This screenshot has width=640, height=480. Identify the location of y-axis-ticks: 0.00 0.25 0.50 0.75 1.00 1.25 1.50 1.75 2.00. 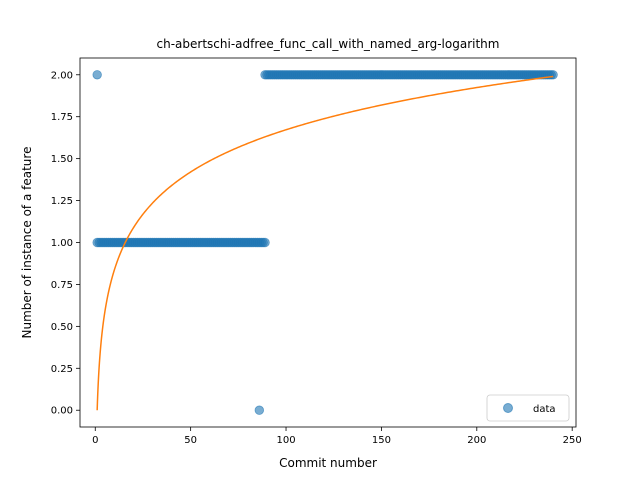
(65, 243).